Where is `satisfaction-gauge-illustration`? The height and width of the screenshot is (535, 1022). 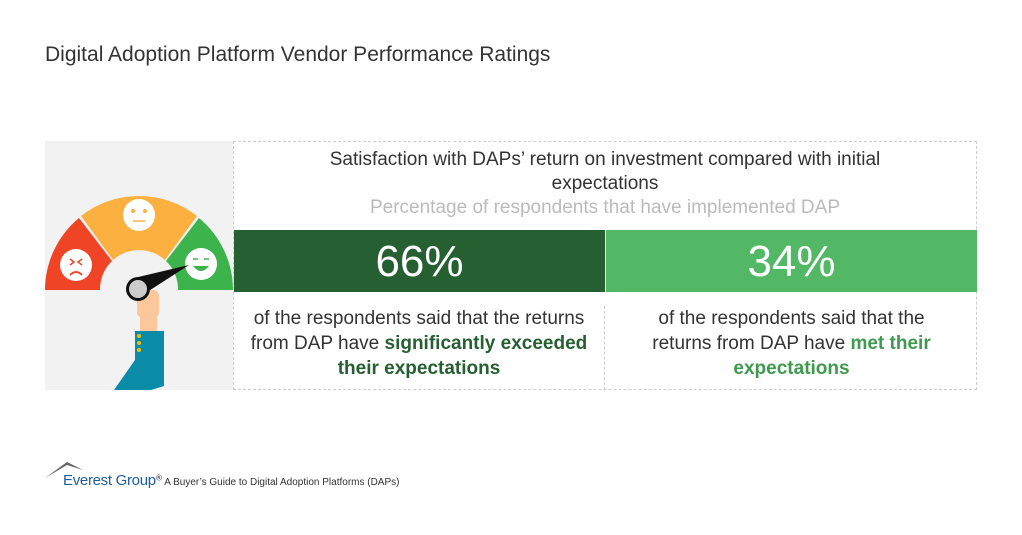 satisfaction-gauge-illustration is located at coordinates (139, 265).